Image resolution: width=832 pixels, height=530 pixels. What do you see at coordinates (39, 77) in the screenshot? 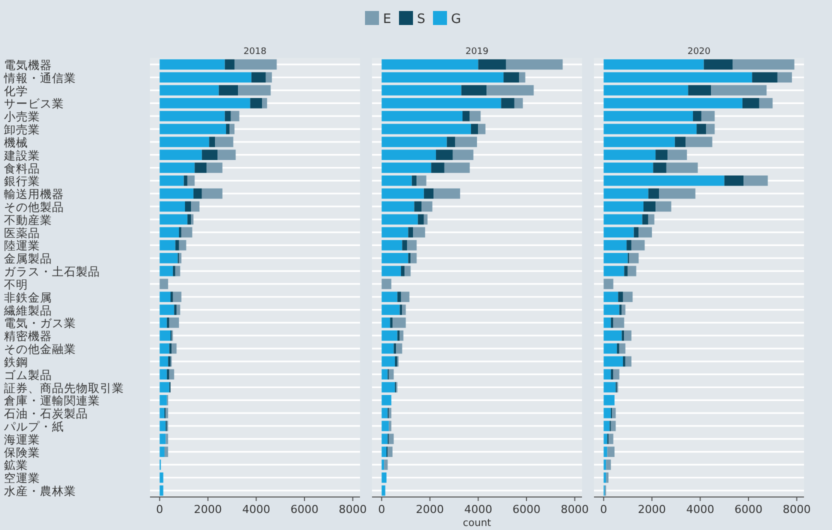
I see `y-tick-label: 情報・通信業` at bounding box center [39, 77].